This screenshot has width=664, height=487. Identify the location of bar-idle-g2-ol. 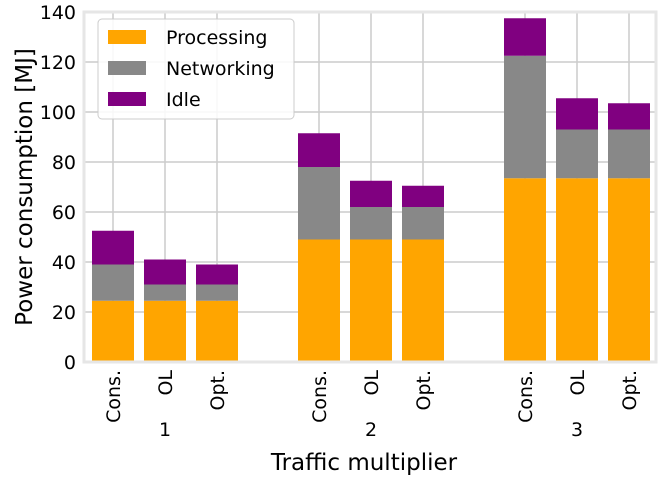
(371, 193).